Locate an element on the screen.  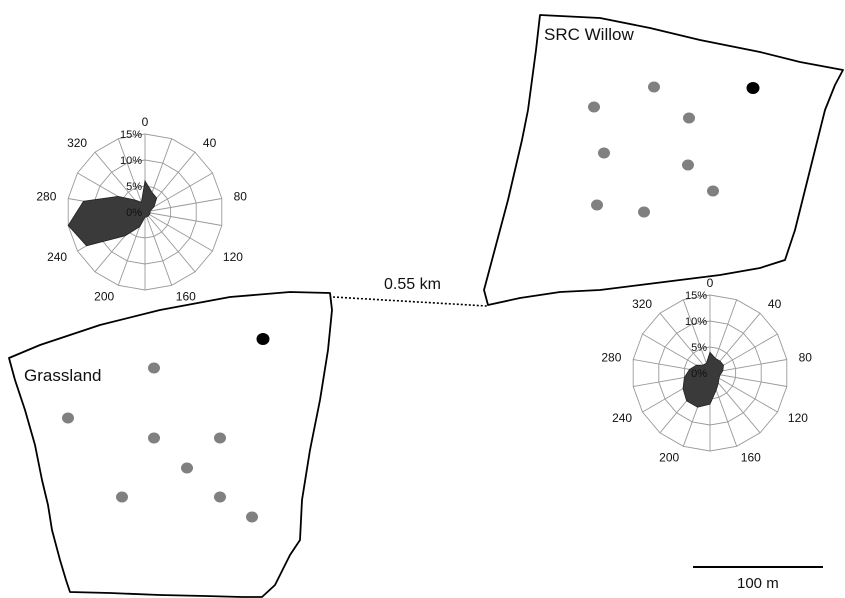
distance-connector is located at coordinates (410, 301).